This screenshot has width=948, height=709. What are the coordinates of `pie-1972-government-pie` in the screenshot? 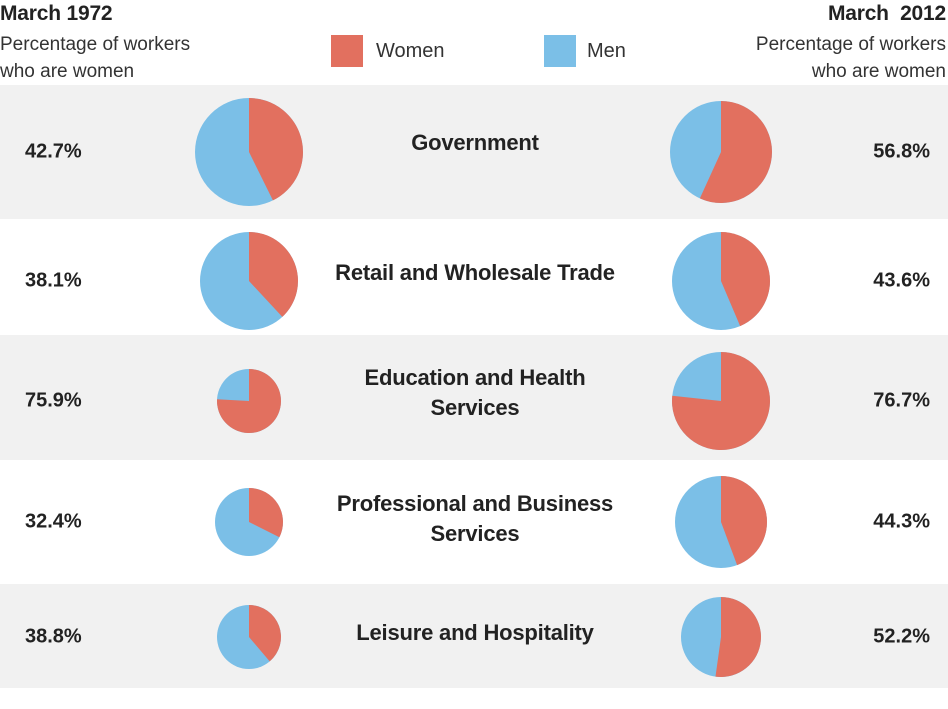 It's located at (249, 152).